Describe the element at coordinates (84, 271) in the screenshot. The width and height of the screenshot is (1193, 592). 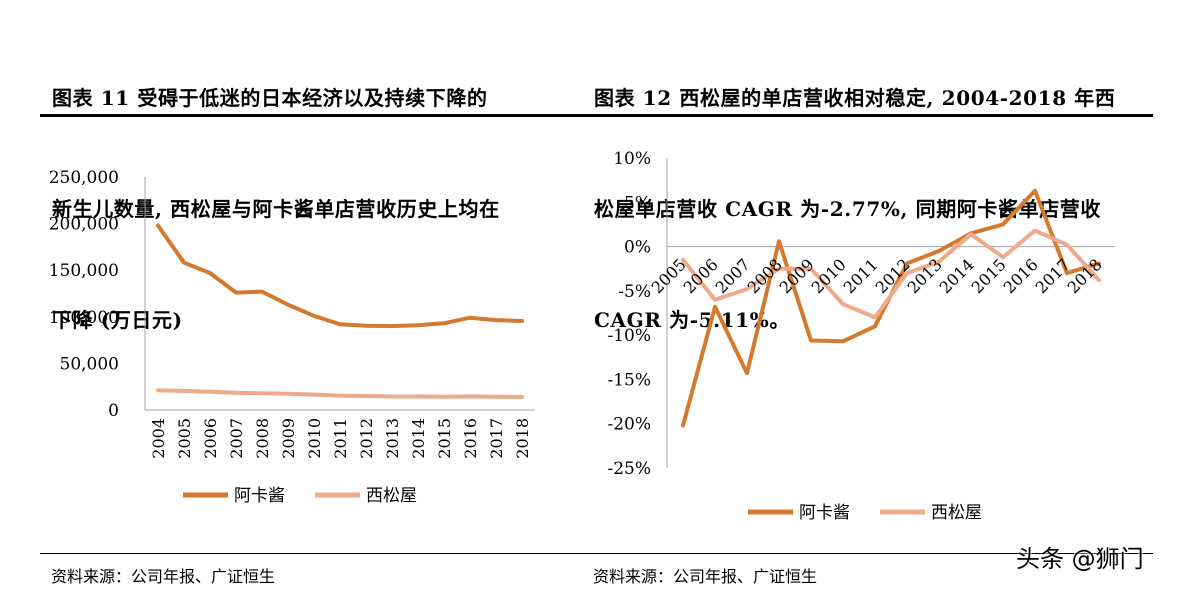
I see `y-tick-label: 150,000` at that location.